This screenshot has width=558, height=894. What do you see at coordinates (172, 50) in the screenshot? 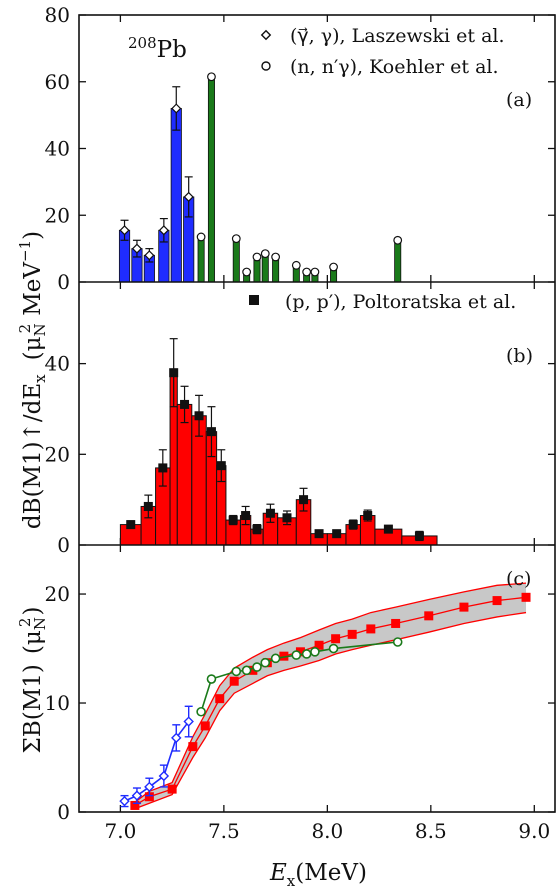
I see `nucleus-element: Pb` at bounding box center [172, 50].